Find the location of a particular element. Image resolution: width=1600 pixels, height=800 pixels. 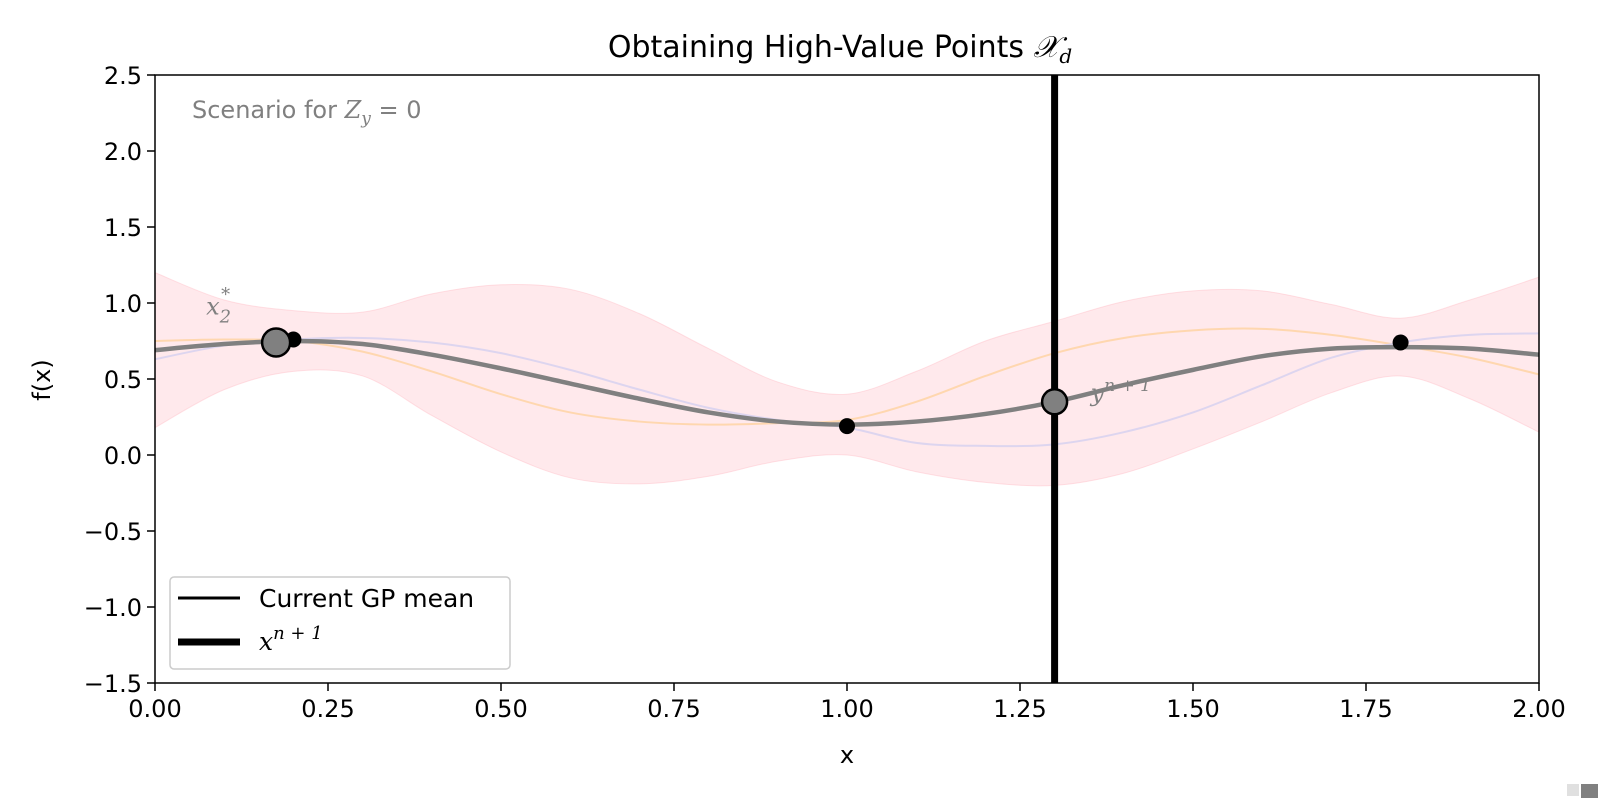

y-axis-label: f(x) is located at coordinates (42, 379).